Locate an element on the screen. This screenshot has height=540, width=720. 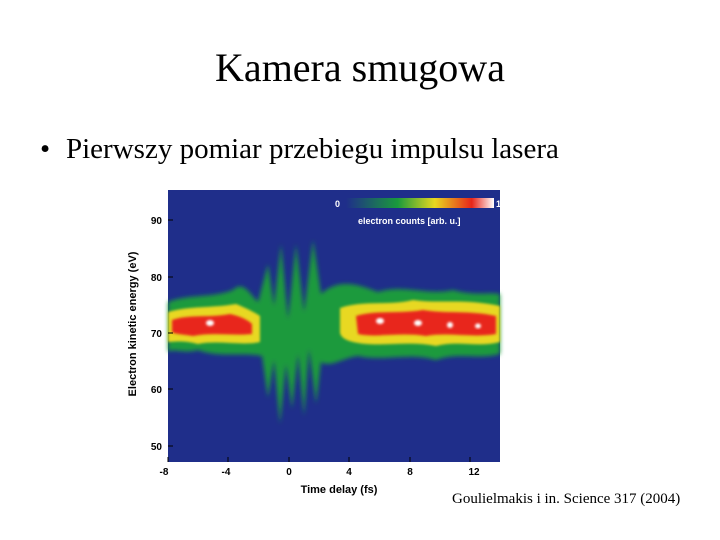
colorbar-label: electron counts [arb. u.] is located at coordinates (409, 221).